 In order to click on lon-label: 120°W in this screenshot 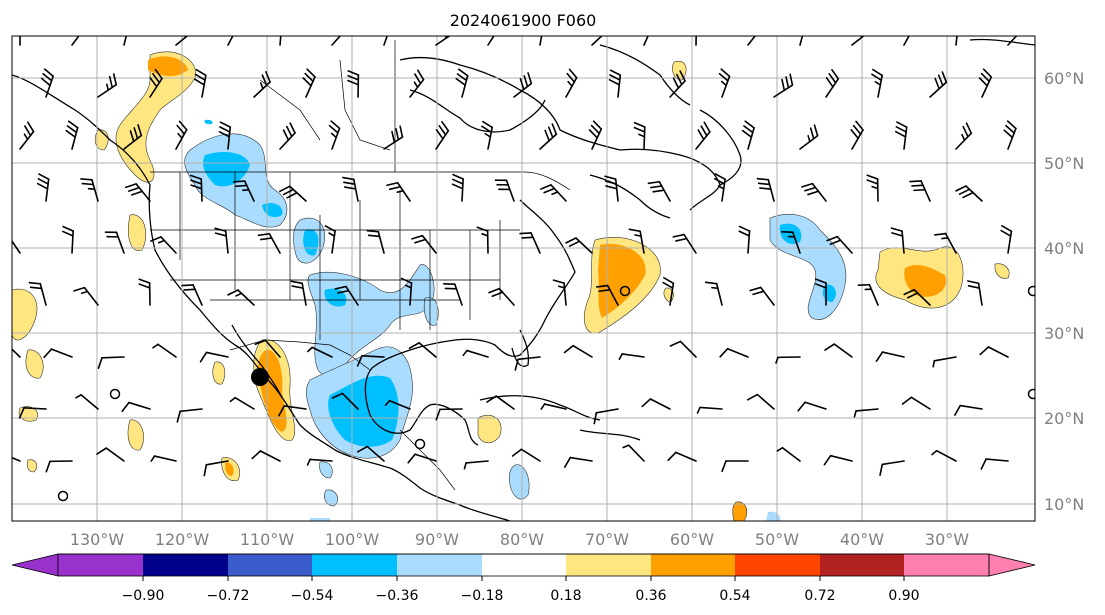, I will do `click(182, 539)`.